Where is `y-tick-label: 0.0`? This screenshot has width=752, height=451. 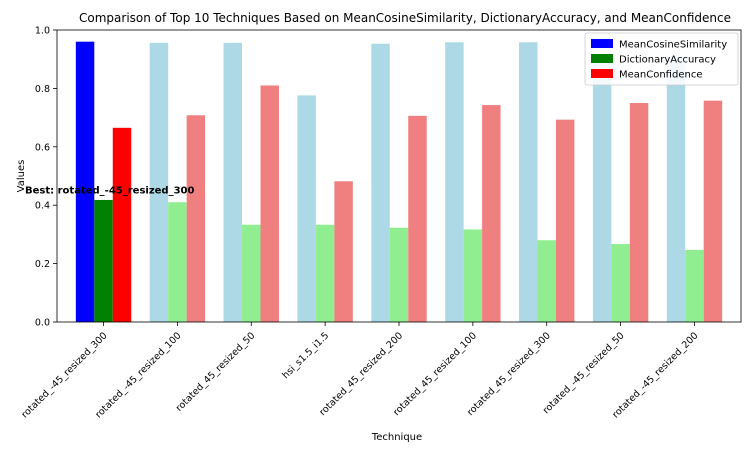
y-tick-label: 0.0 is located at coordinates (42, 323).